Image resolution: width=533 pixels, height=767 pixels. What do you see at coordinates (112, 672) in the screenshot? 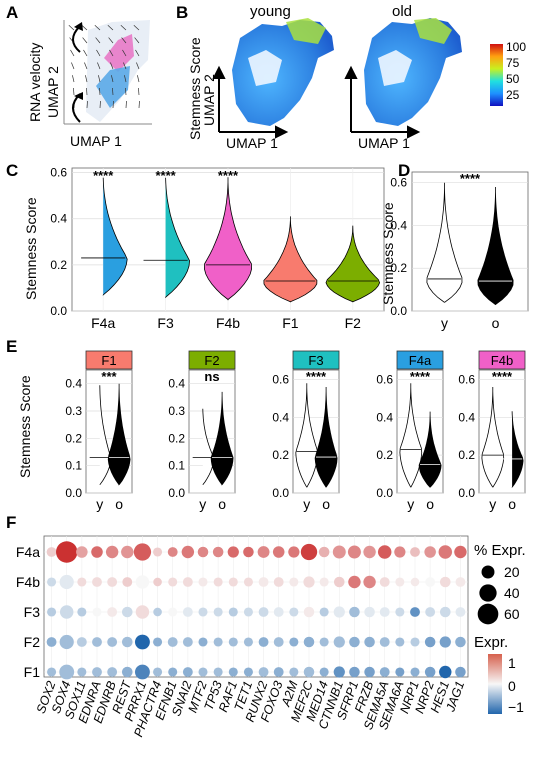
I see `dot-F1-EDNRB` at bounding box center [112, 672].